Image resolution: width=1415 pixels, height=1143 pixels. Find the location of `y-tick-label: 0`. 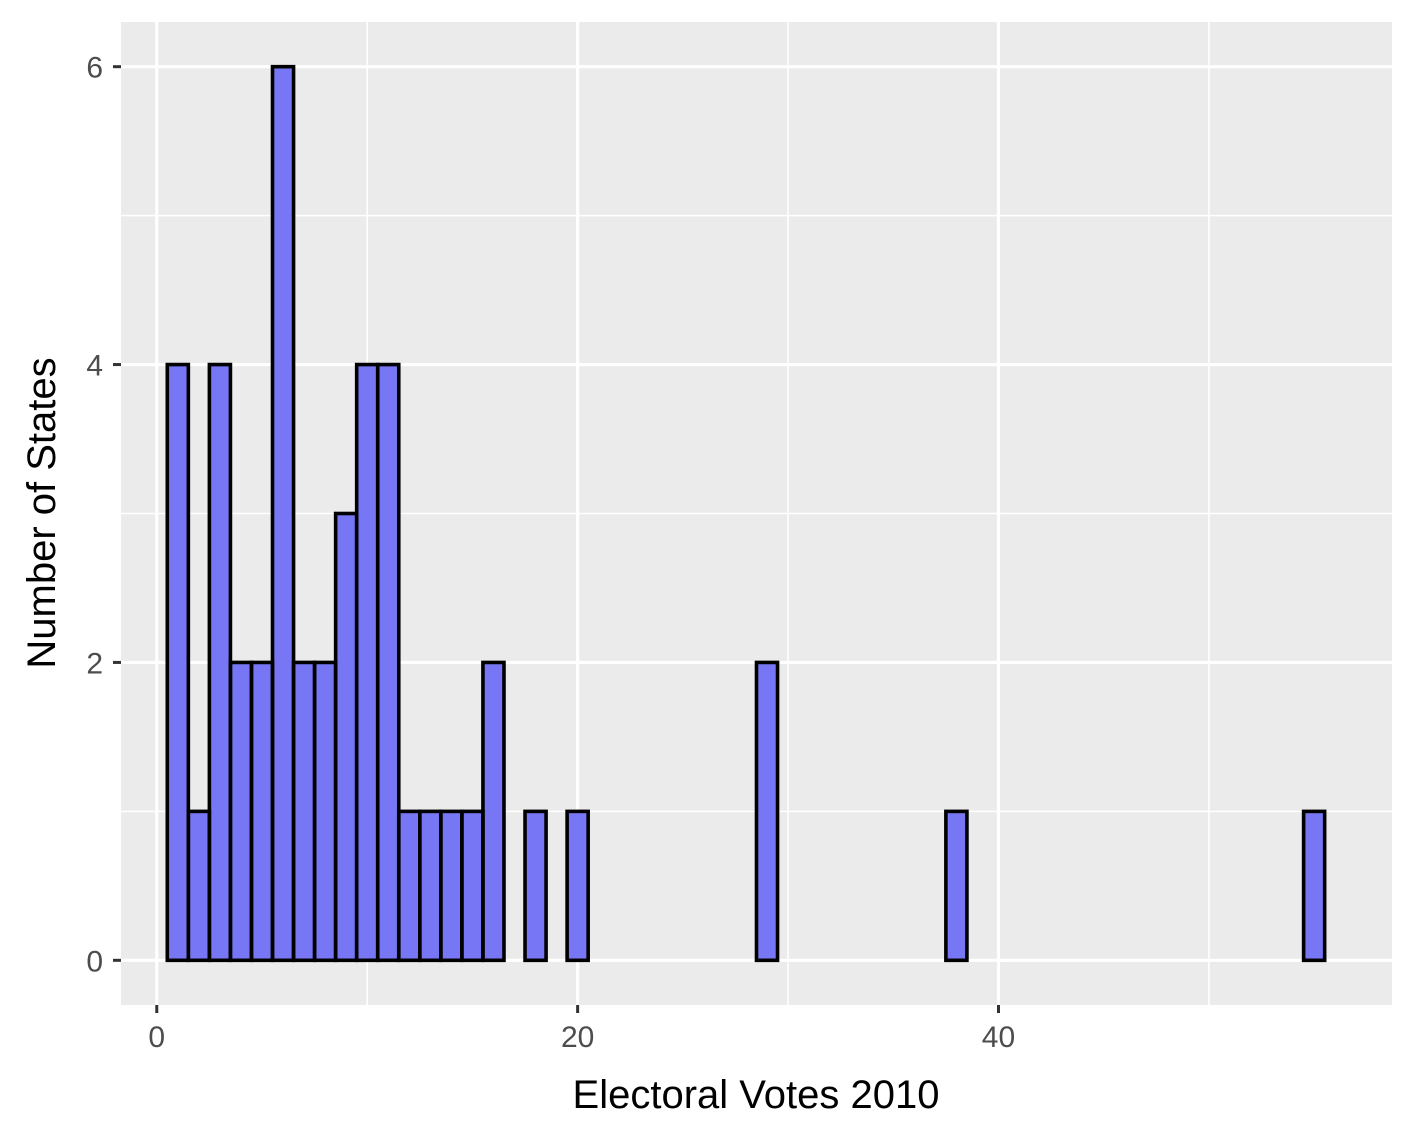

y-tick-label: 0 is located at coordinates (94, 961).